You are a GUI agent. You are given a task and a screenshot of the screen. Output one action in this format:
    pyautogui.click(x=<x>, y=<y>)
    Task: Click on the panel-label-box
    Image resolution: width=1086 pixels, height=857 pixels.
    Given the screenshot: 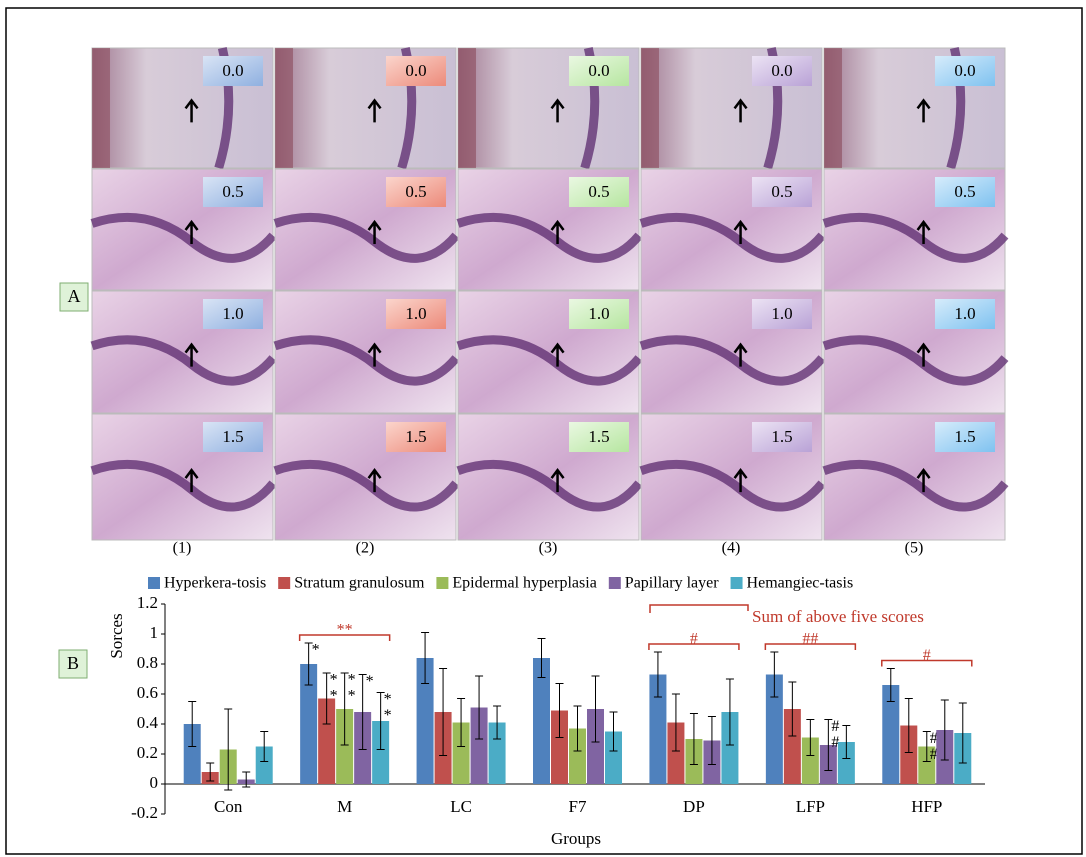 What is the action you would take?
    pyautogui.click(x=74, y=297)
    